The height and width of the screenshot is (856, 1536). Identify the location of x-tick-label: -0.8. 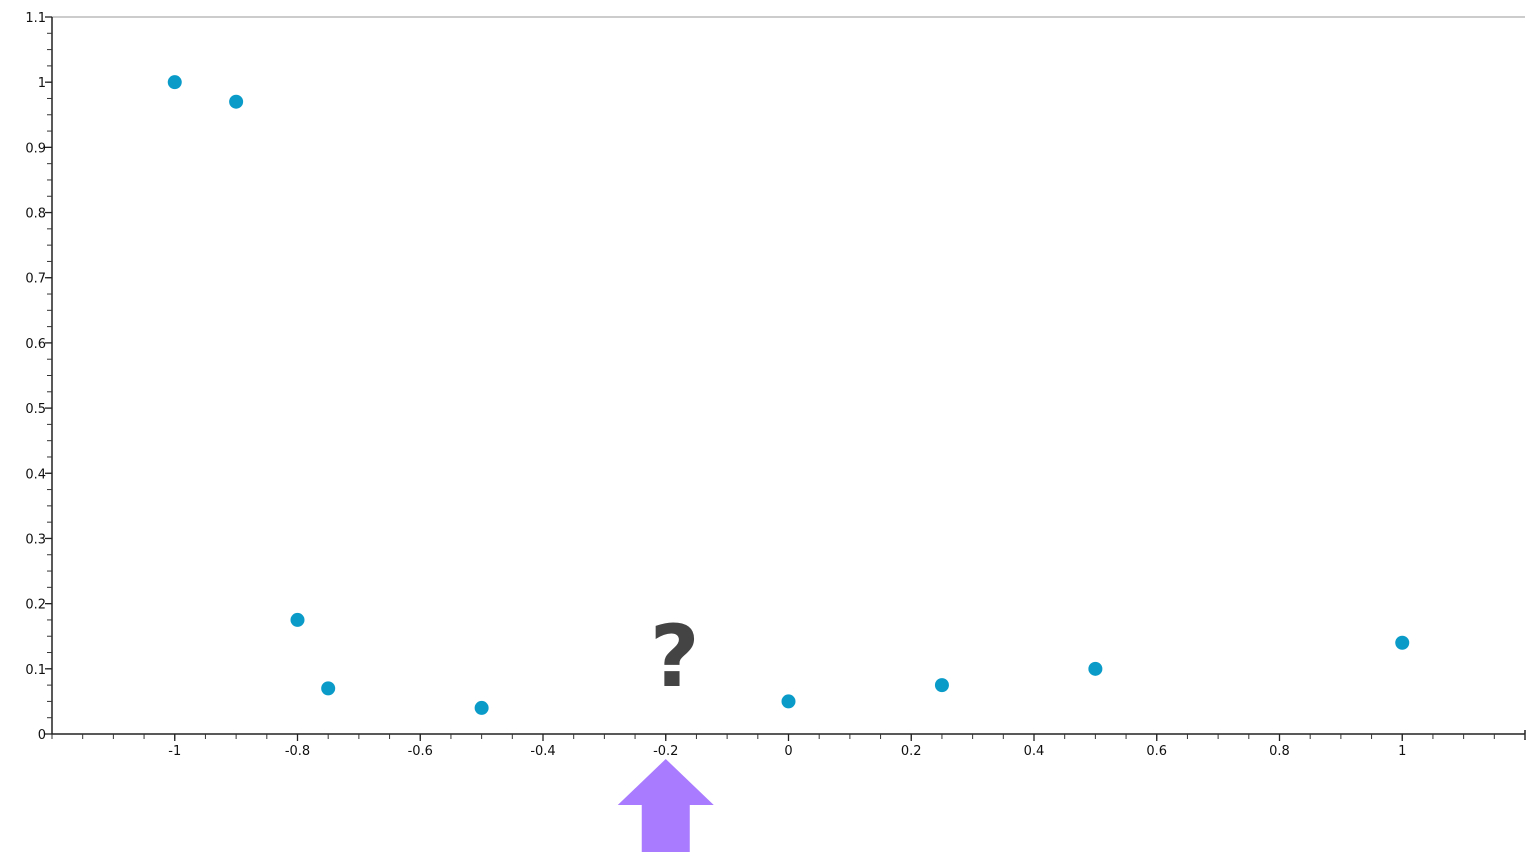
(297, 751).